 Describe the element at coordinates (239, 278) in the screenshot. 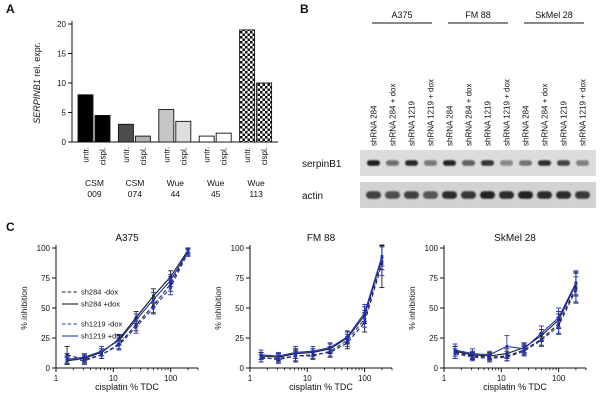

I see `y-tick-label: 75` at that location.